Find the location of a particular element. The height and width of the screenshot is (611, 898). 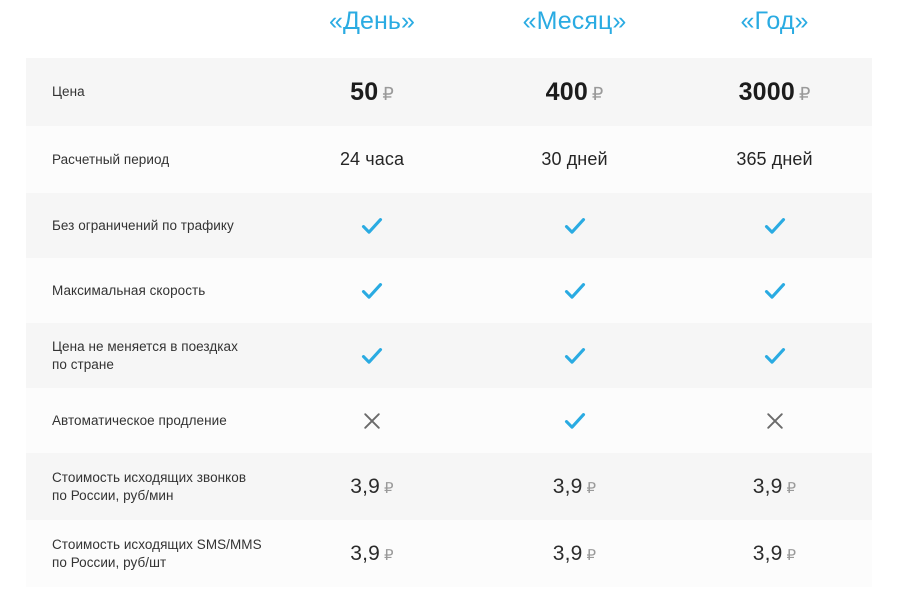

cell-max-speed-day is located at coordinates (372, 291).